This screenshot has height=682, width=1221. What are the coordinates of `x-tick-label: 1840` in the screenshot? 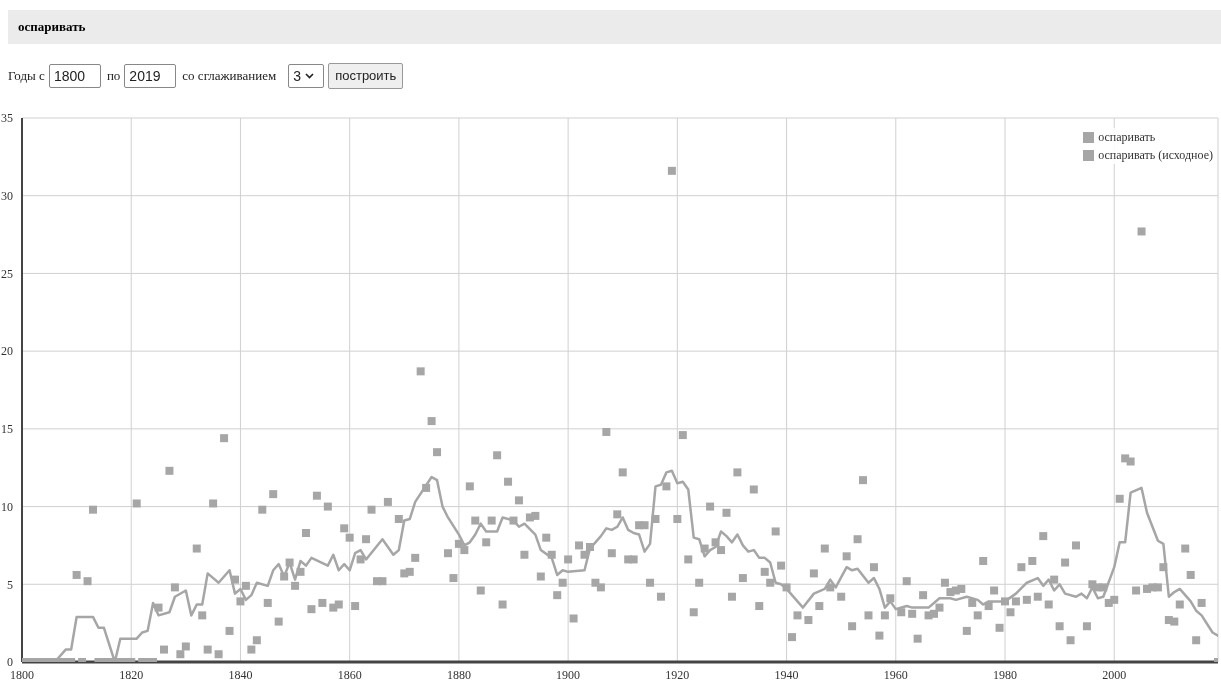 It's located at (240, 674).